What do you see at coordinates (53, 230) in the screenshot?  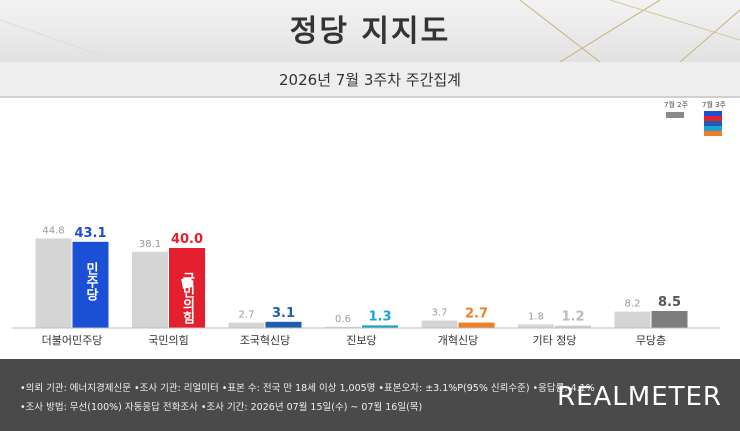 I see `value-label-prev-0: 44.8` at bounding box center [53, 230].